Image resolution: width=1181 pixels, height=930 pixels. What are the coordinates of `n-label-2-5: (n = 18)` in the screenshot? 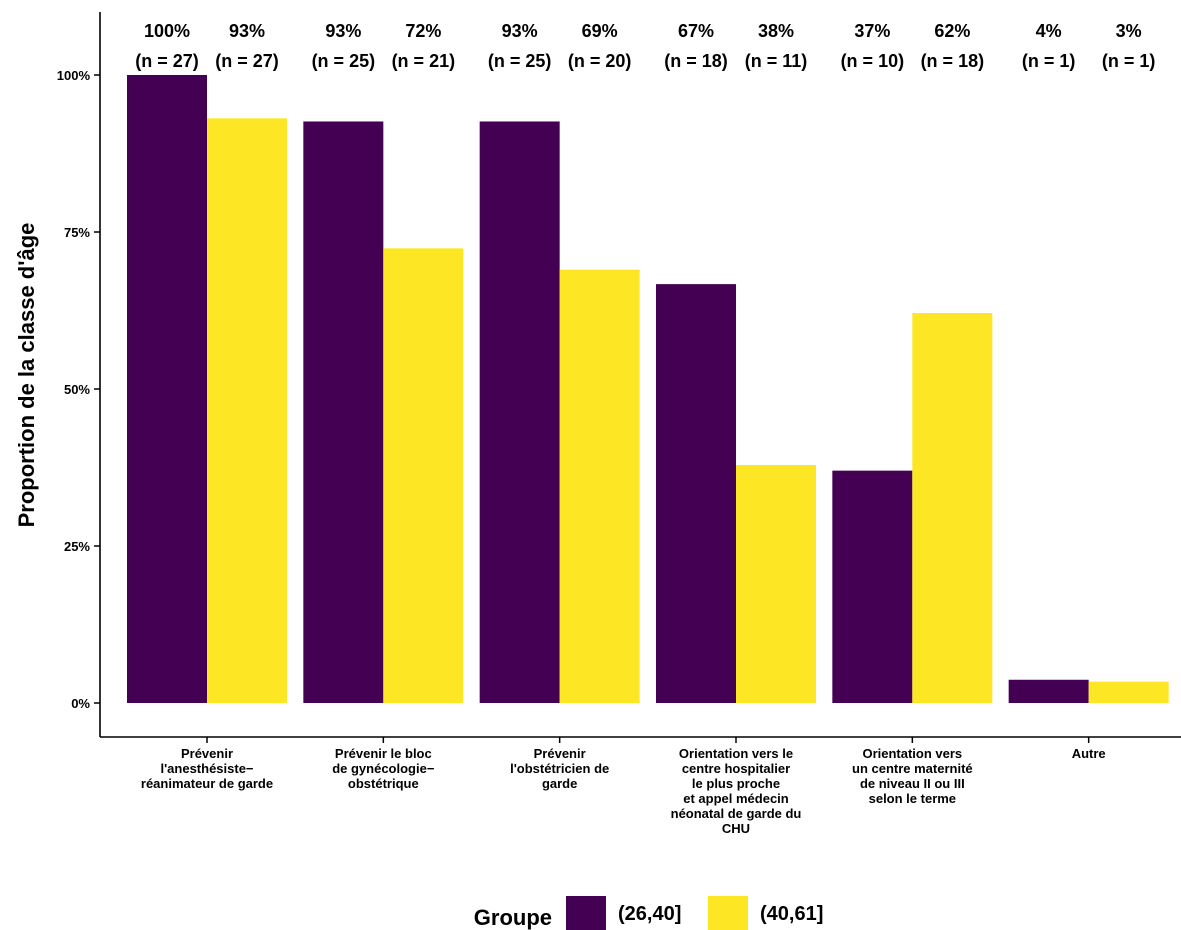 It's located at (953, 61).